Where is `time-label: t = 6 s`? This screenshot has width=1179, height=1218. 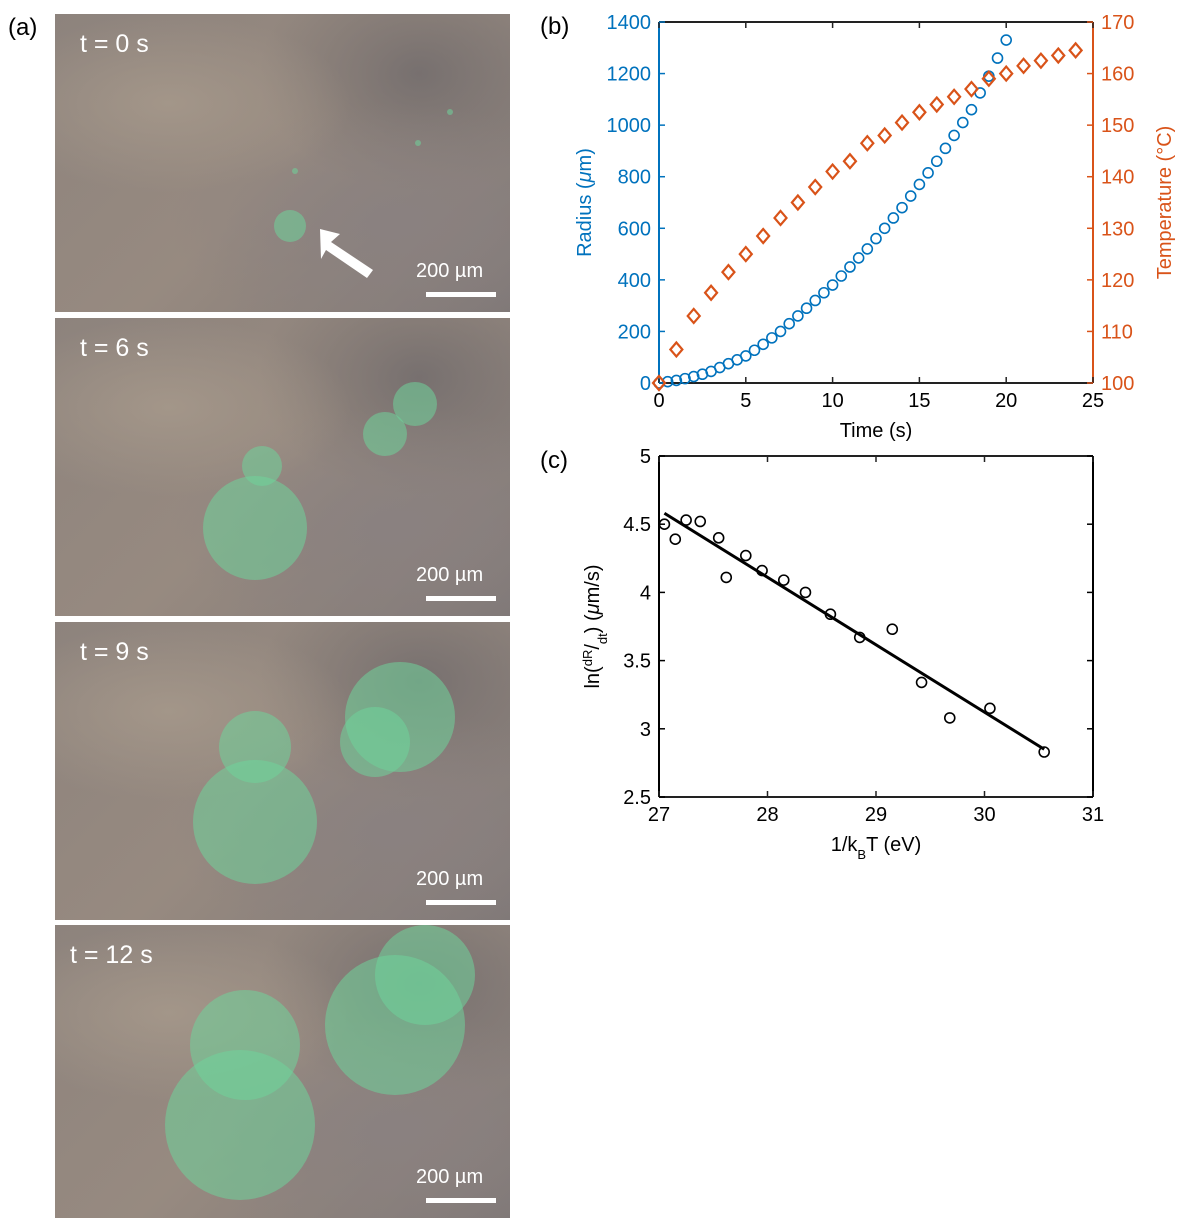
time-label: t = 6 s is located at coordinates (114, 348).